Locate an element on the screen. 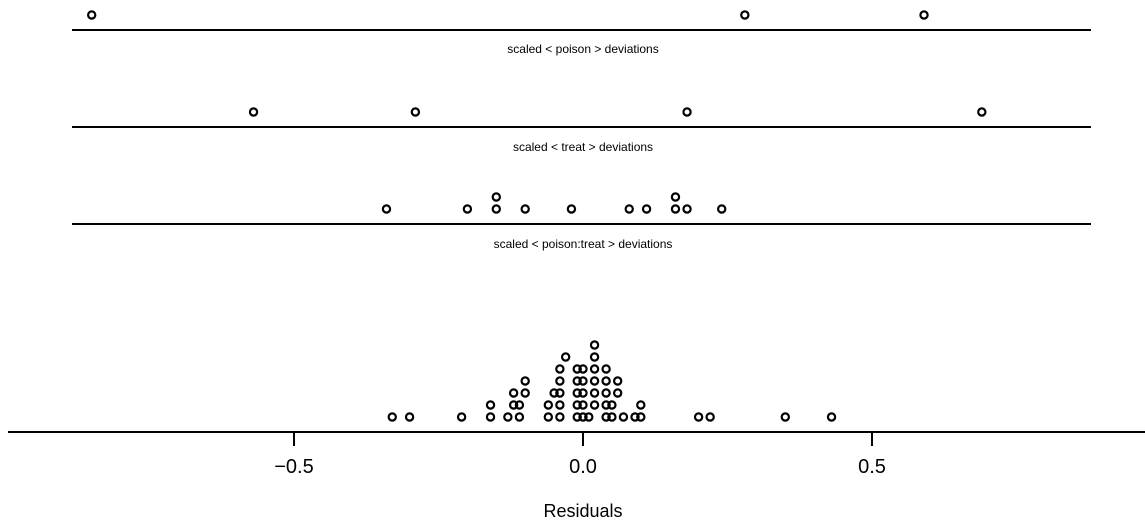 This screenshot has height=524, width=1145. x-tick-label: 0.5 is located at coordinates (872, 467).